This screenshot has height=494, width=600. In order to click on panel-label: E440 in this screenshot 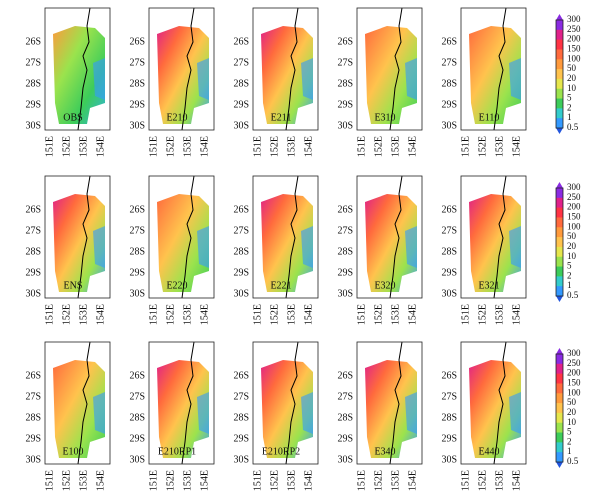, I will do `click(488, 451)`.